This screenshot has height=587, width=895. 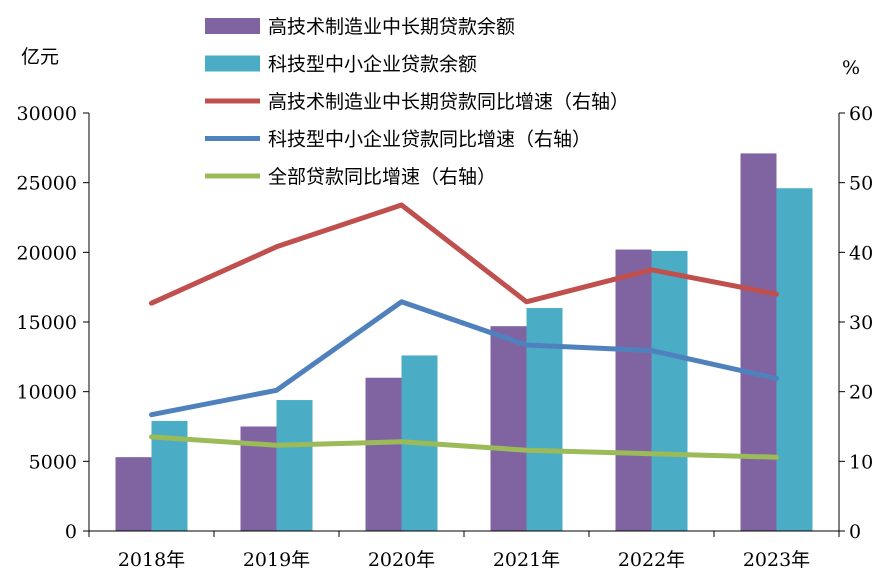 I want to click on x-tick-label: 2023年, so click(x=776, y=560).